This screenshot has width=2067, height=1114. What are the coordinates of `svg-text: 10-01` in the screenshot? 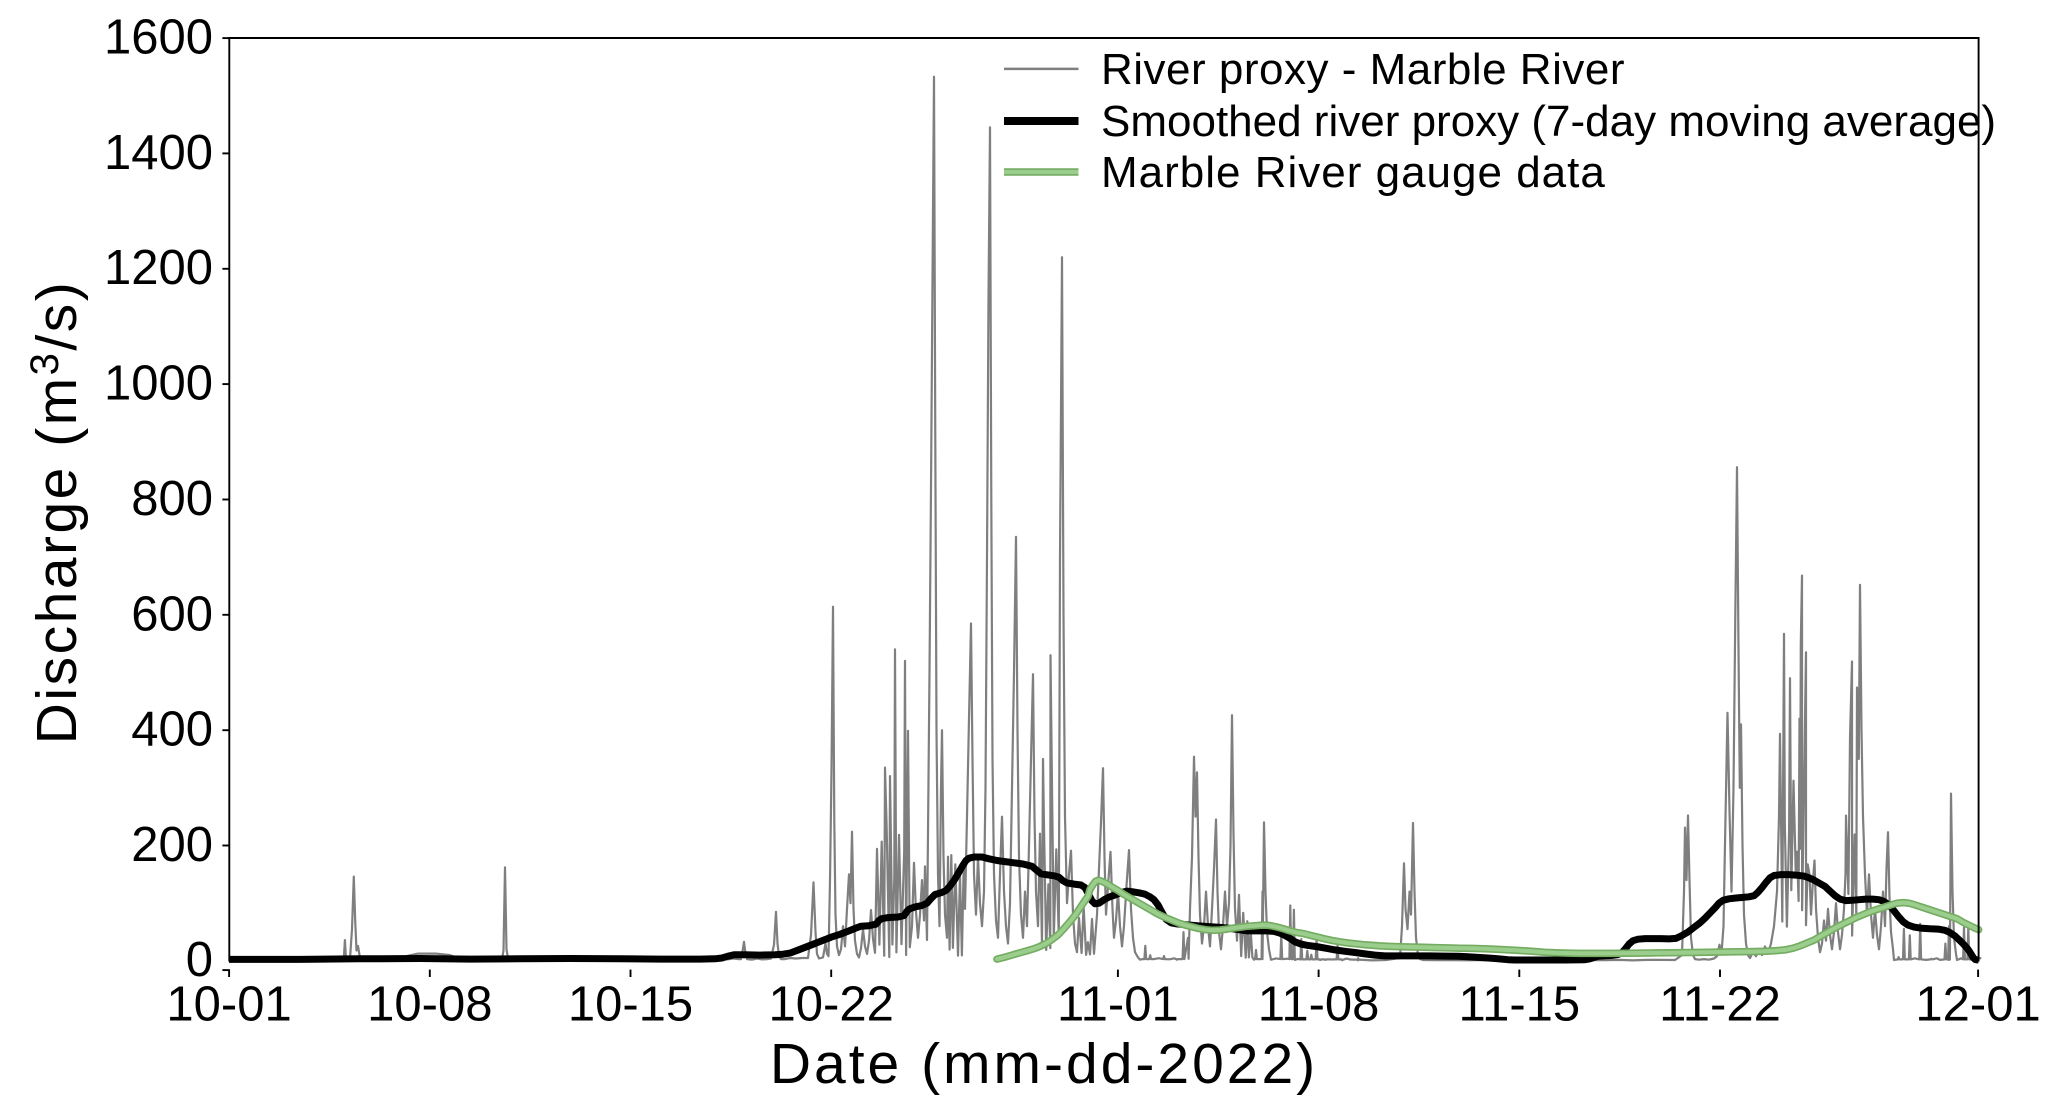 It's located at (228, 1005).